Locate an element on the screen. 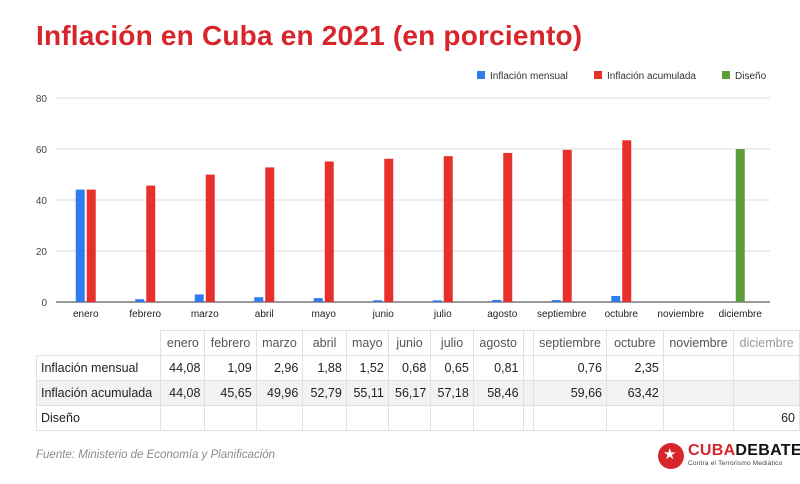 The image size is (800, 484). table-cell: 1,09 is located at coordinates (230, 368).